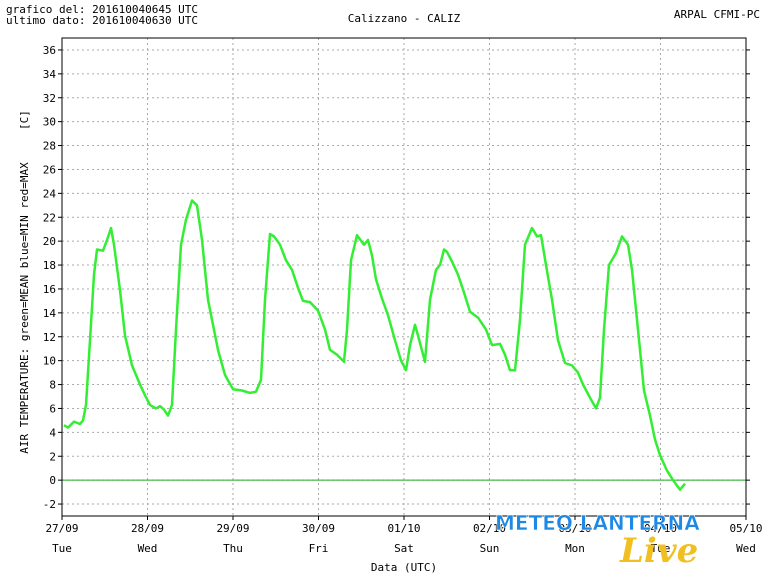  What do you see at coordinates (49, 98) in the screenshot?
I see `y-tick-label: 32` at bounding box center [49, 98].